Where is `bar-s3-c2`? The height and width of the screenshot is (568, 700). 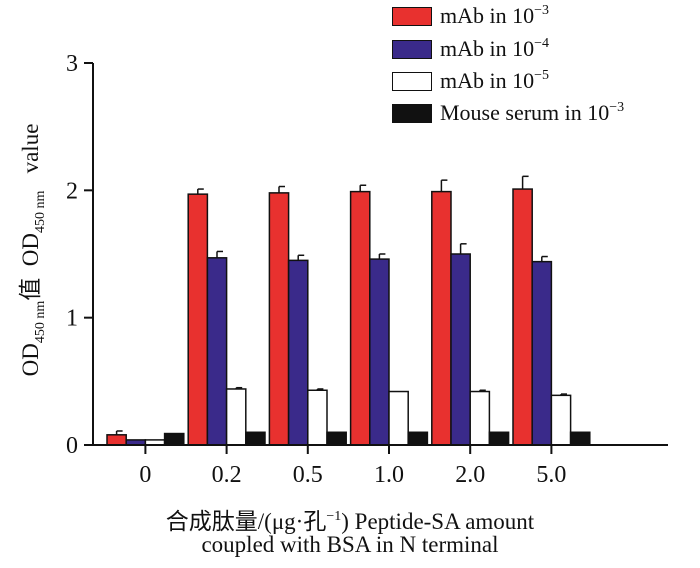 bar-s3-c2 is located at coordinates (336, 438).